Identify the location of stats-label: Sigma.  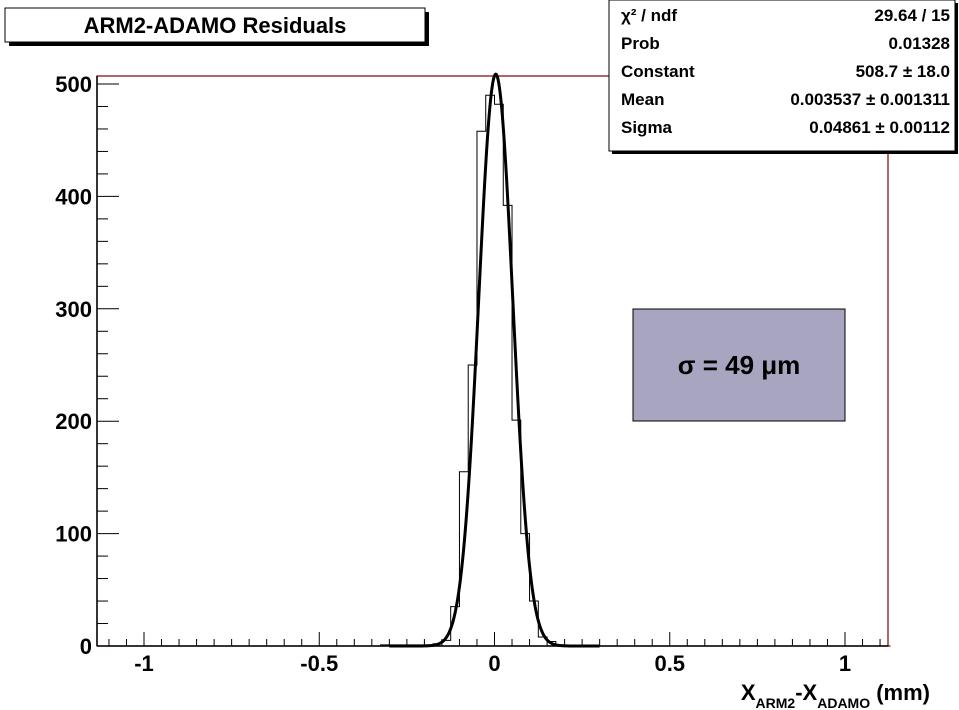
(647, 127).